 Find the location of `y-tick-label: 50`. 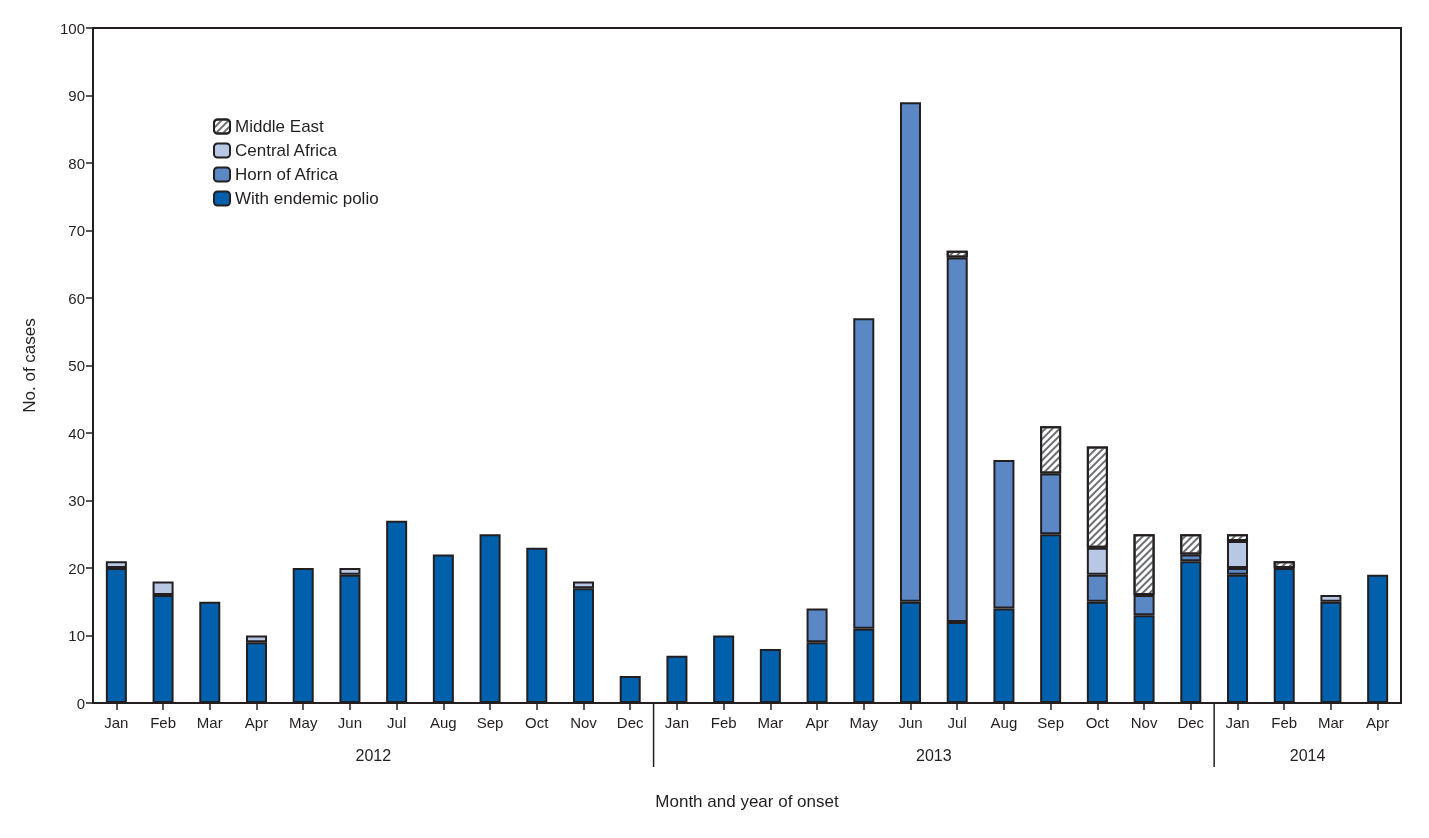

y-tick-label: 50 is located at coordinates (76, 365).